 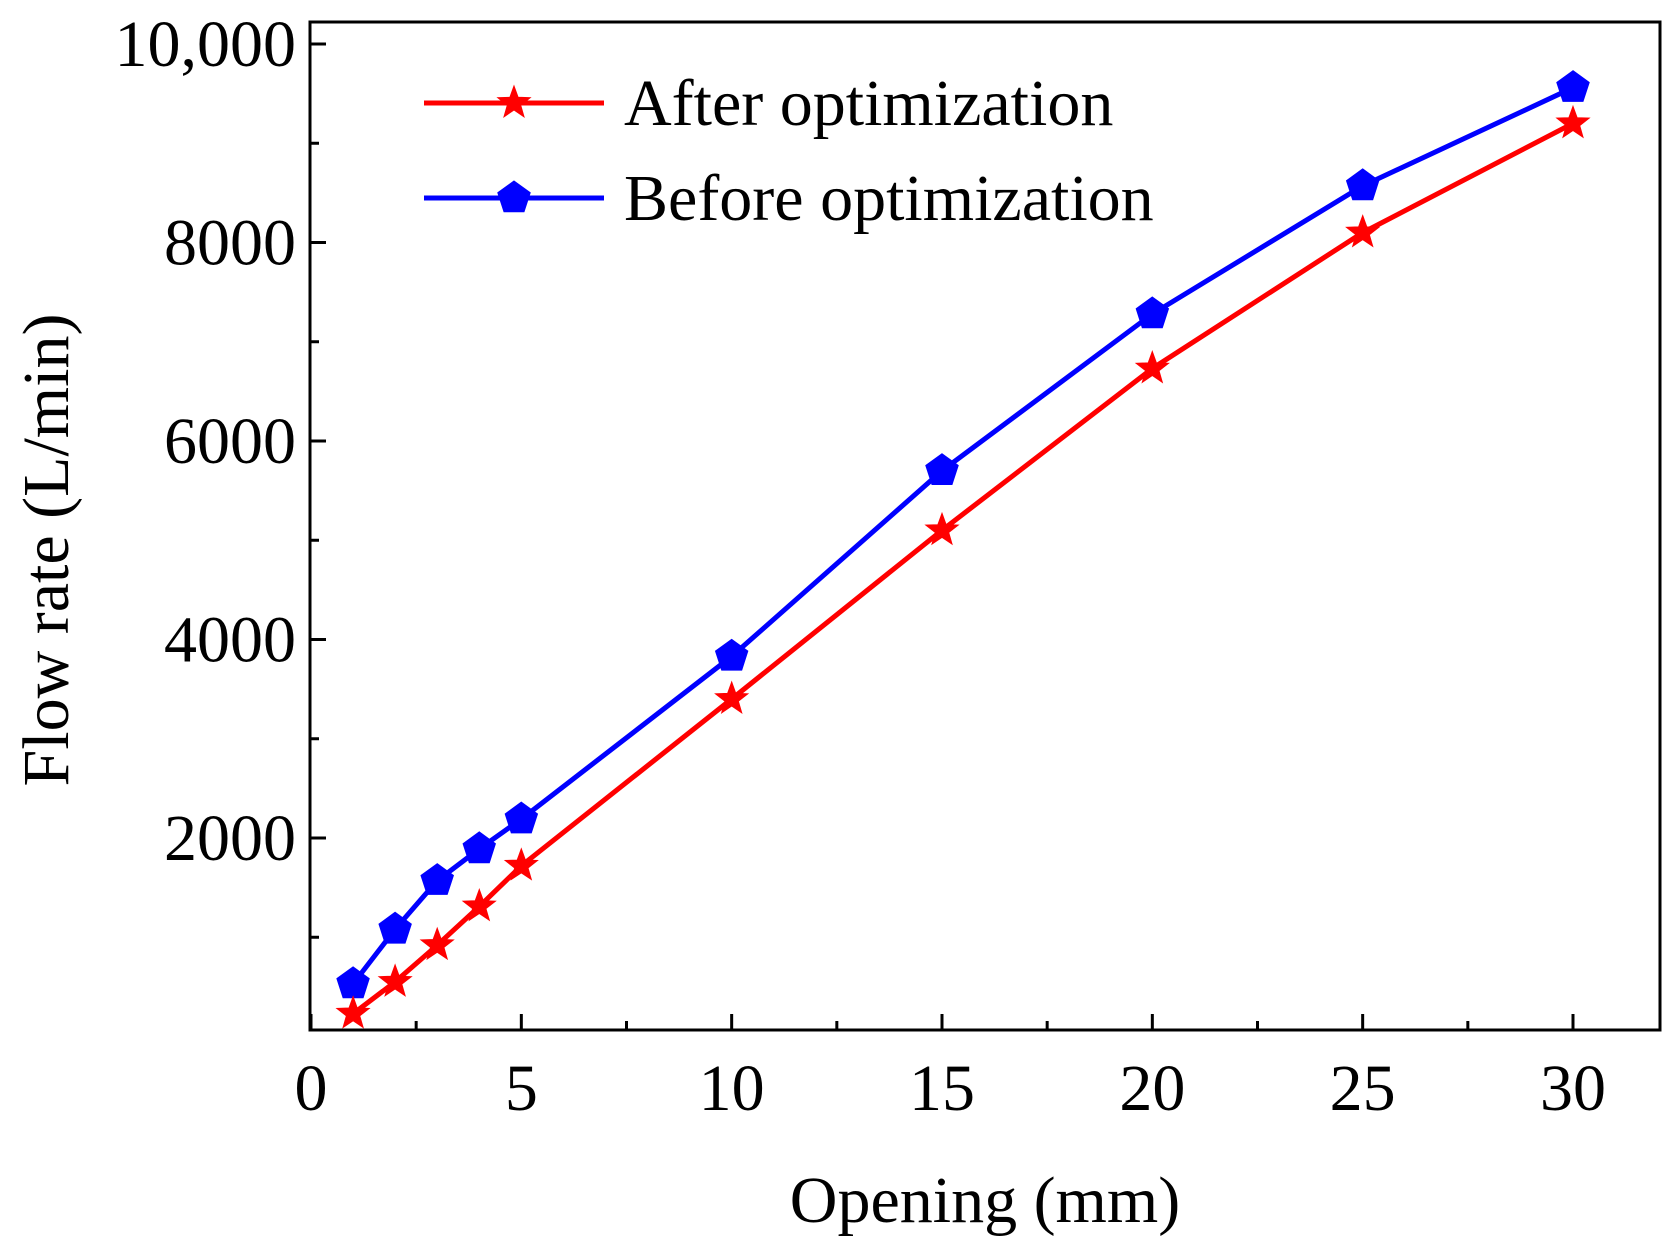 I want to click on y-tick-label: 4000, so click(x=230, y=640).